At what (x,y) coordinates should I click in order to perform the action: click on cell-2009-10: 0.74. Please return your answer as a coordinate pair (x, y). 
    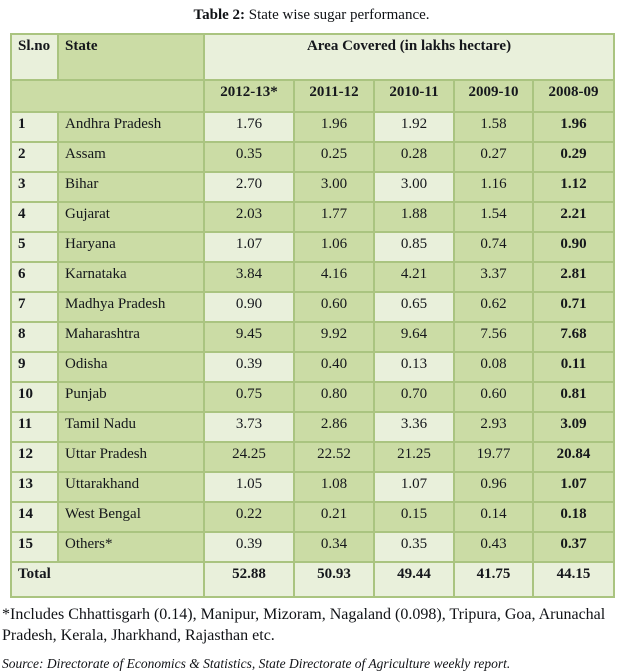
    Looking at the image, I should click on (493, 247).